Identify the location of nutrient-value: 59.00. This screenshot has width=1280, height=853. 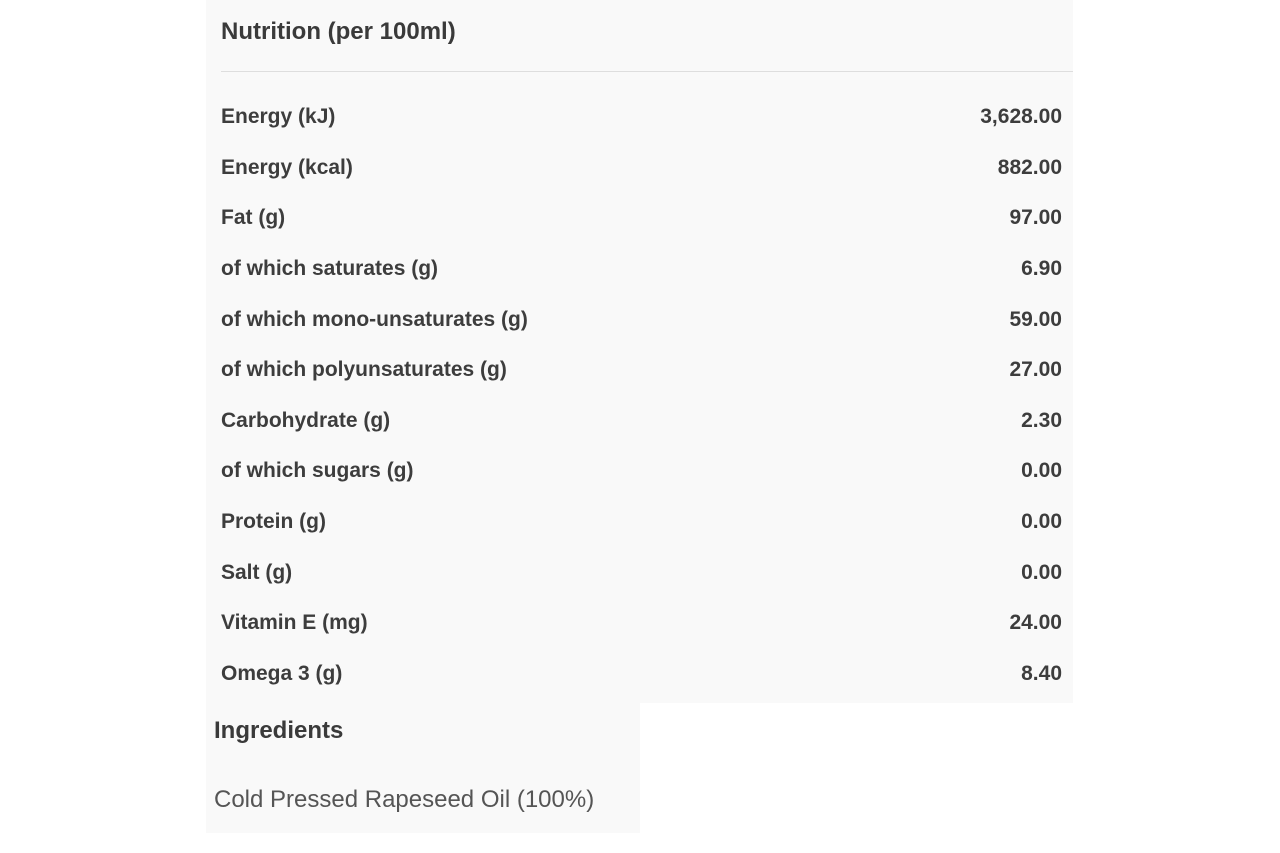
(1035, 319).